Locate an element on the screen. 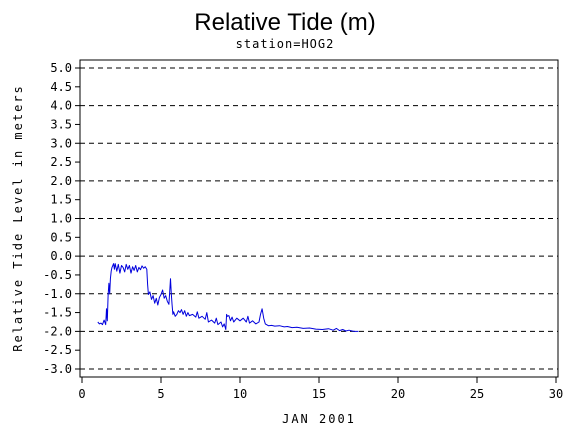 This screenshot has width=570, height=434. x-axis-label: JAN 2001 is located at coordinates (319, 419).